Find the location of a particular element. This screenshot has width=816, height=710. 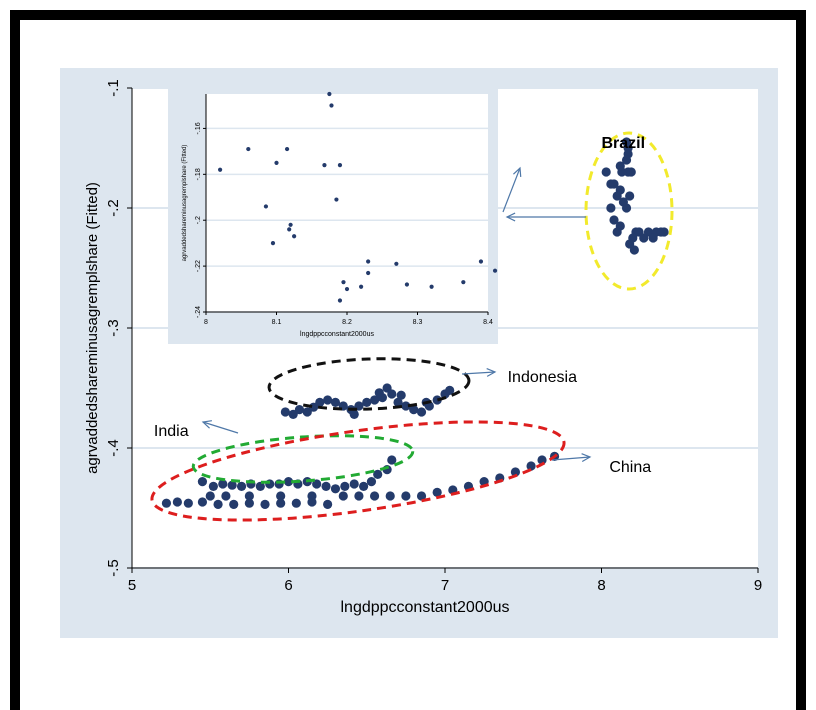

x-tick-label: 5 is located at coordinates (132, 585).